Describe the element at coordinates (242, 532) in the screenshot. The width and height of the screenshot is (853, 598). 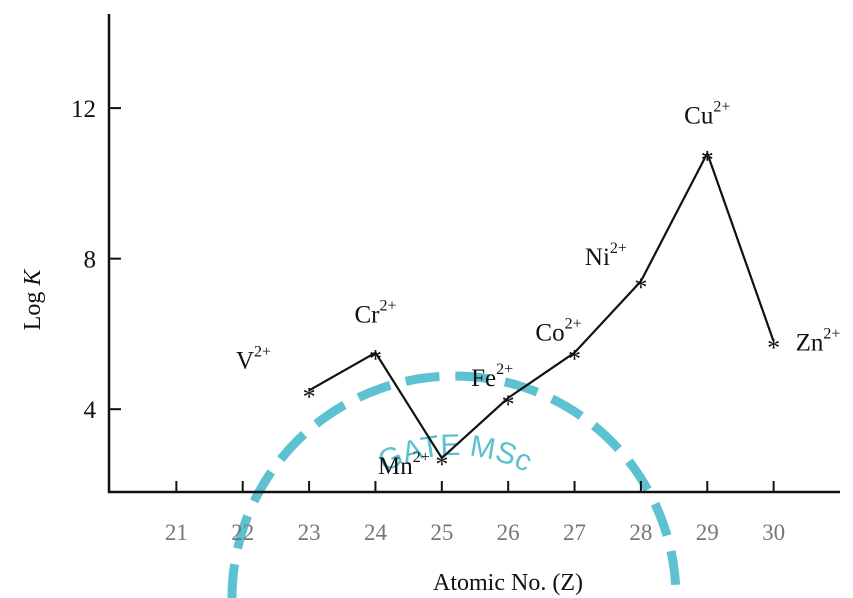
I see `x-tick-label: 22` at that location.